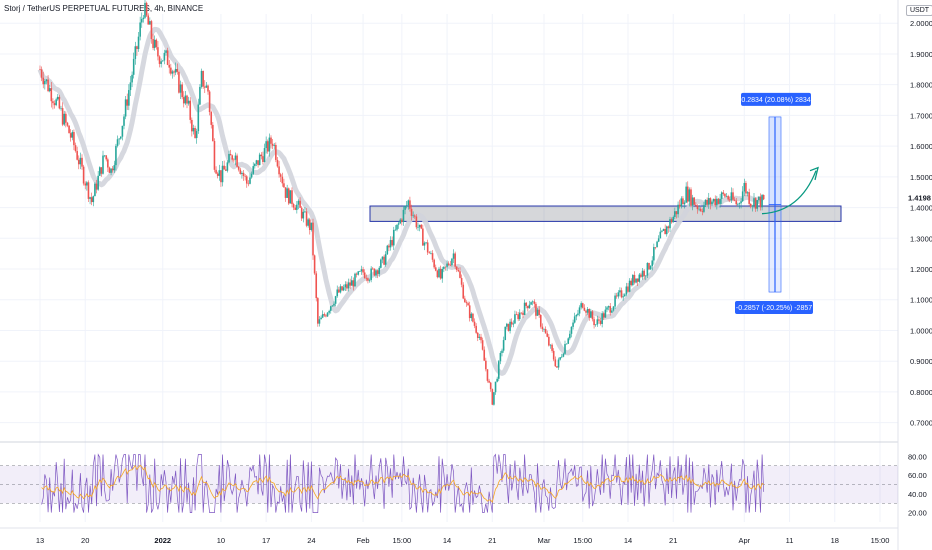  What do you see at coordinates (789, 192) in the screenshot?
I see `projection-arrow` at bounding box center [789, 192].